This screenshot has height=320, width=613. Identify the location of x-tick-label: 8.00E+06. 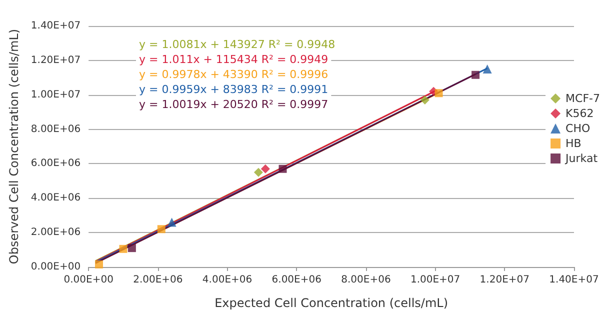
(366, 280).